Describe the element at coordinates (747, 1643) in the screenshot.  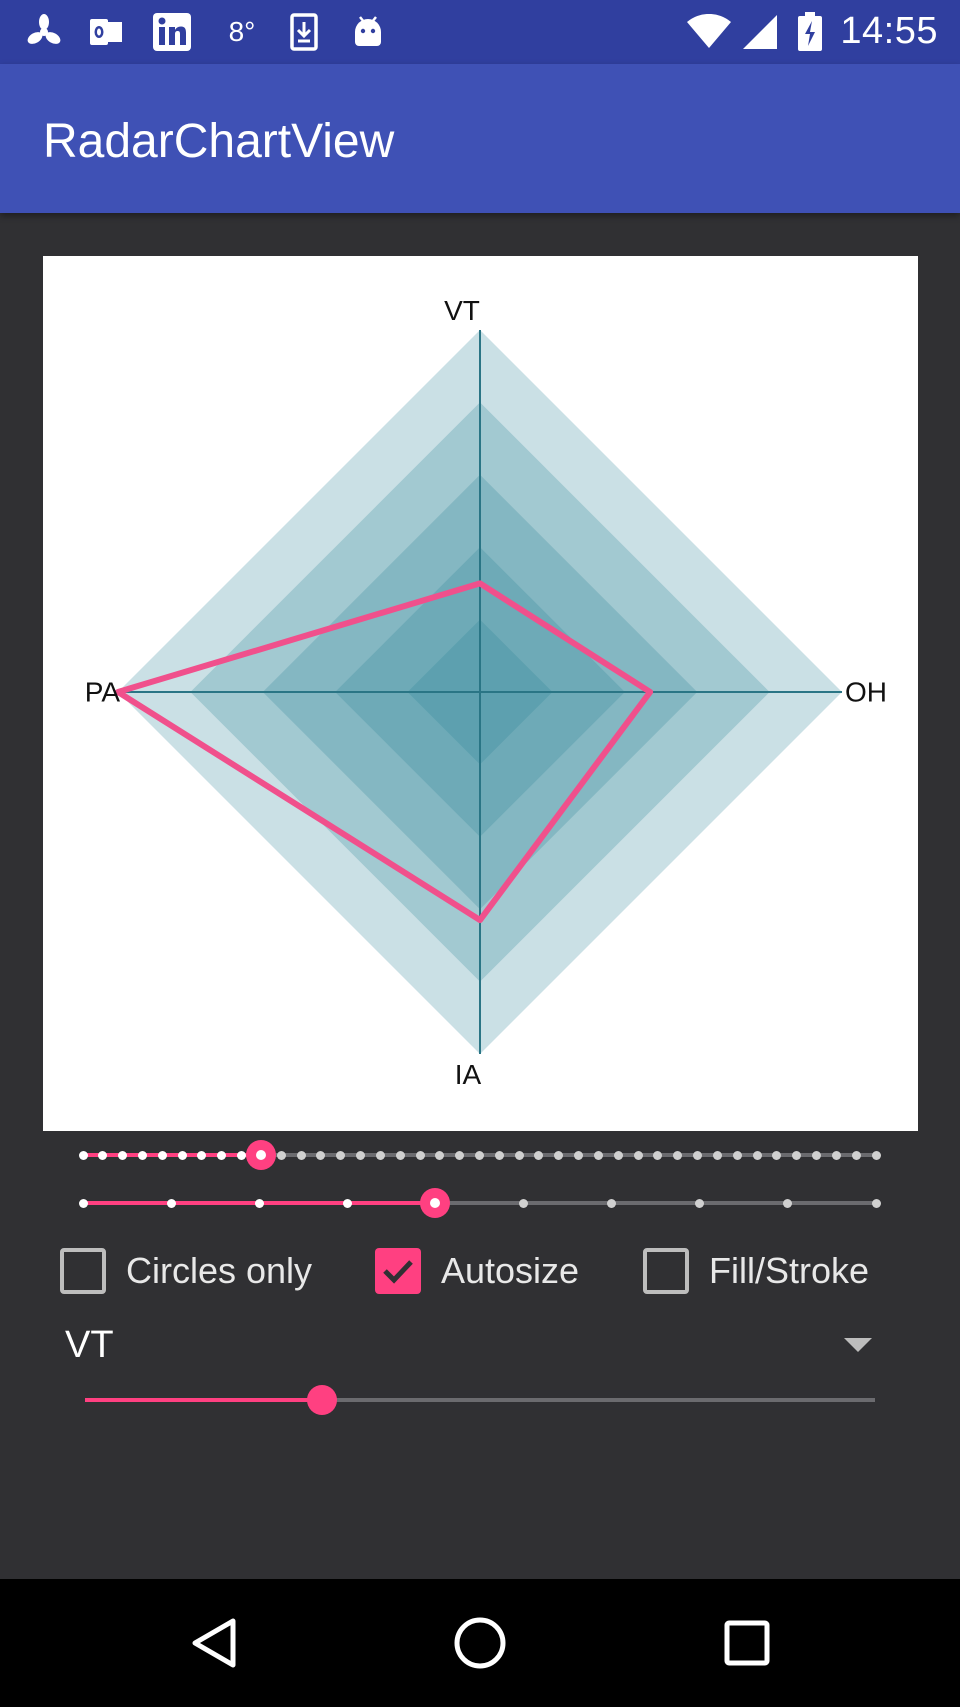
I see `recents-icon` at that location.